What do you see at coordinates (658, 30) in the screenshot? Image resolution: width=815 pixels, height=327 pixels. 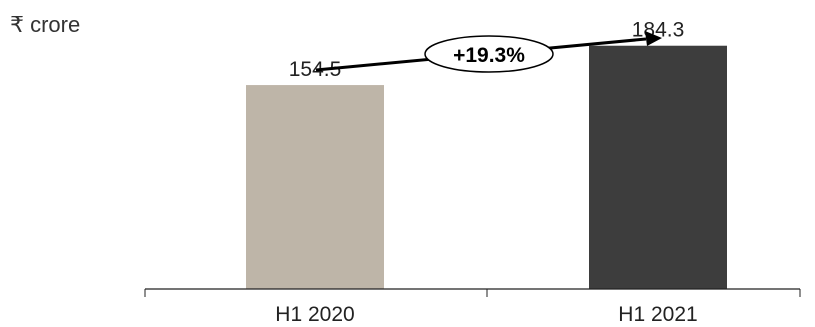 I see `data-label-h1-2021: 184.3` at bounding box center [658, 30].